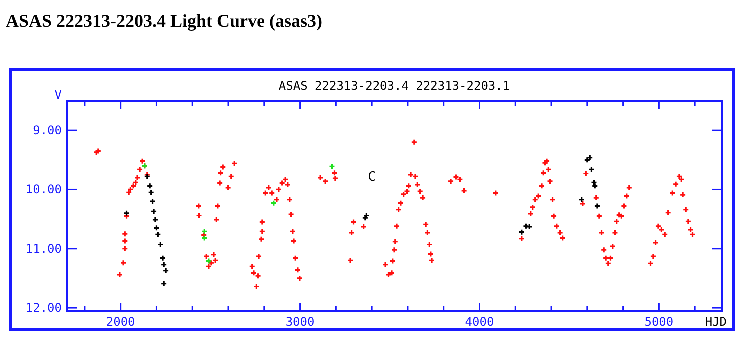 The width and height of the screenshot is (750, 349). I want to click on x-tick-label: 4000, so click(479, 322).